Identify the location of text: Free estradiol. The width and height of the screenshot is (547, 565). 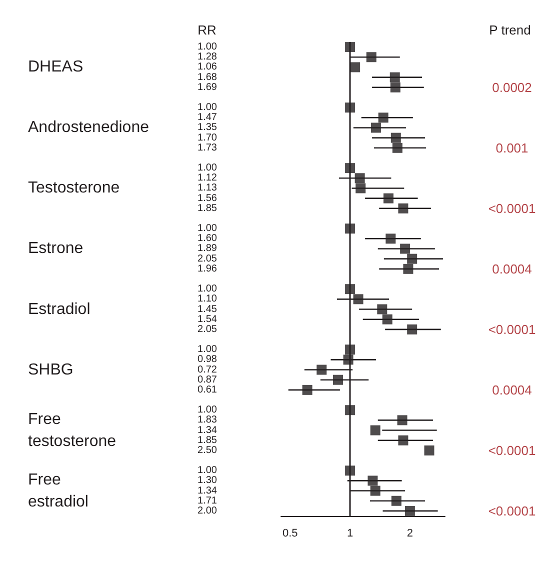
(58, 490).